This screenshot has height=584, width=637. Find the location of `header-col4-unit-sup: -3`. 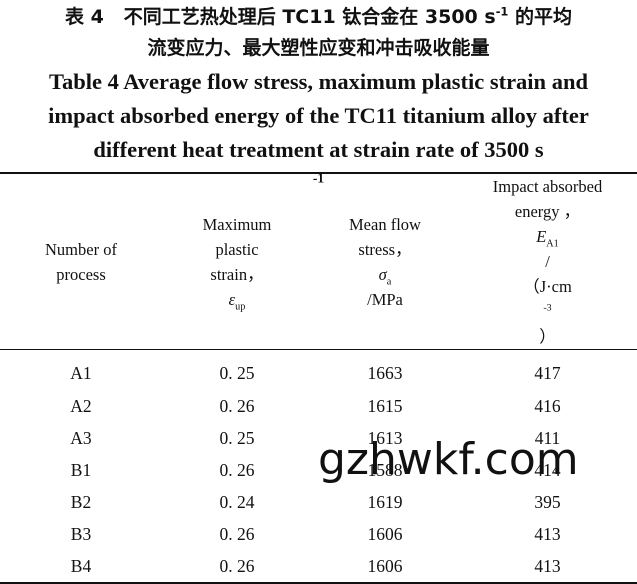

header-col4-unit-sup: -3 is located at coordinates (547, 308).